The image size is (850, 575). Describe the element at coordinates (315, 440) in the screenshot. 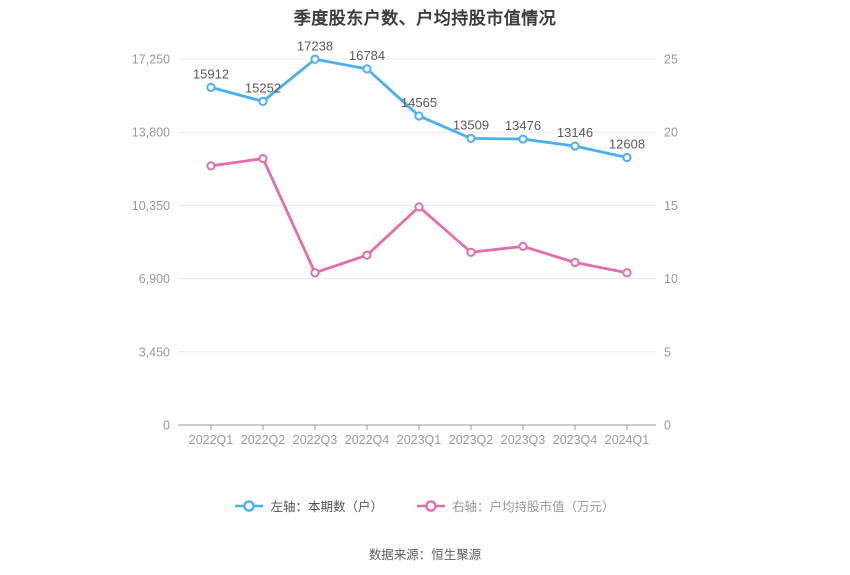

I see `x-axis-category-label: 2022Q3` at that location.